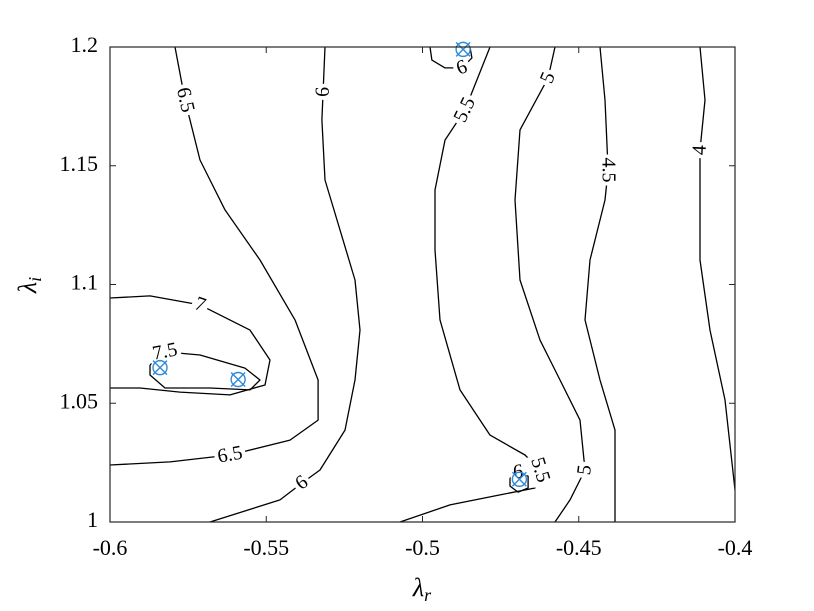  I want to click on x-tick-label: -0.6, so click(110, 547).